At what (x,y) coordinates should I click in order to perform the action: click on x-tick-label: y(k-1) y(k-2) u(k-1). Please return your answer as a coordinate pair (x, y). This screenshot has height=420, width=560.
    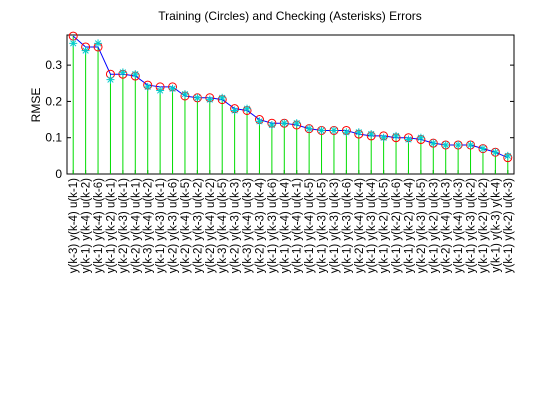
    Looking at the image, I should click on (111, 225).